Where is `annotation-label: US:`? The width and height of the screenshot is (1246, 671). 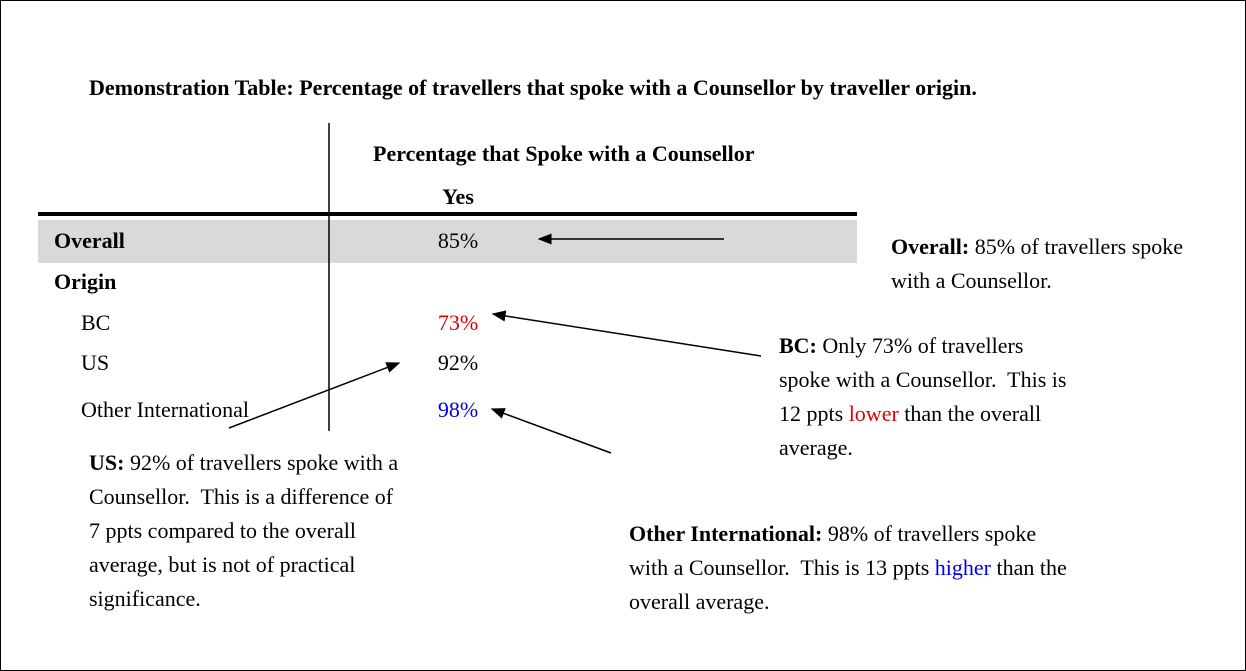 annotation-label: US: is located at coordinates (107, 462).